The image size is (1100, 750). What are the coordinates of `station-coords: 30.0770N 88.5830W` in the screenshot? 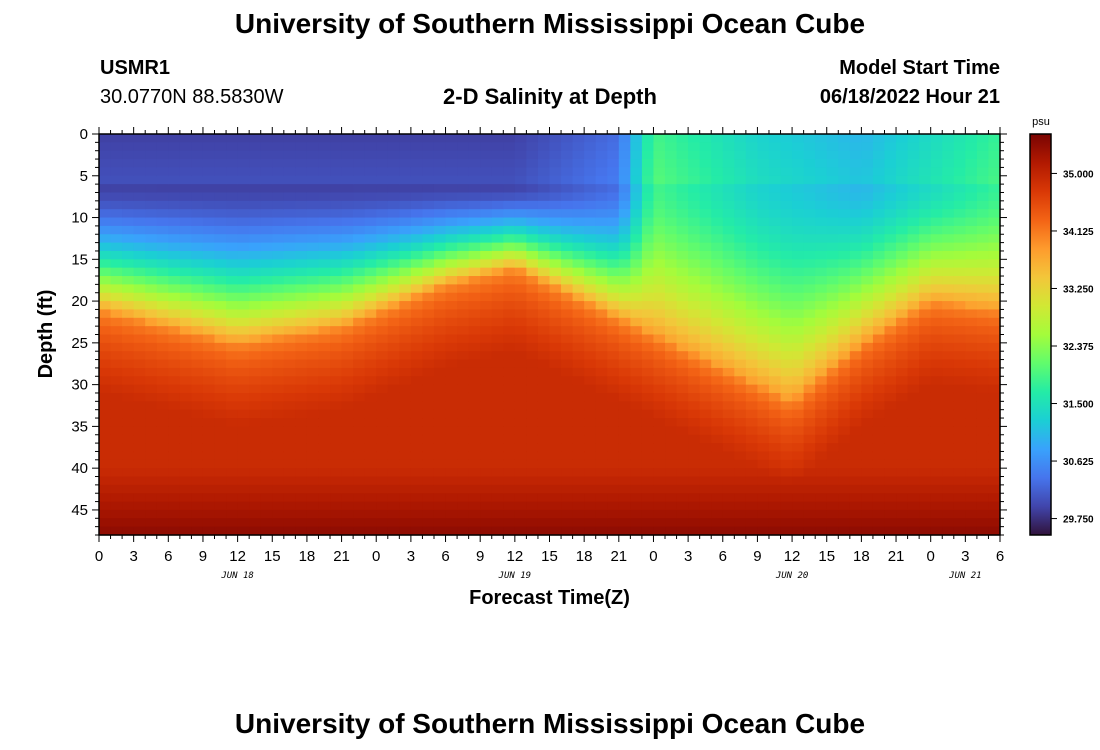 It's located at (192, 97).